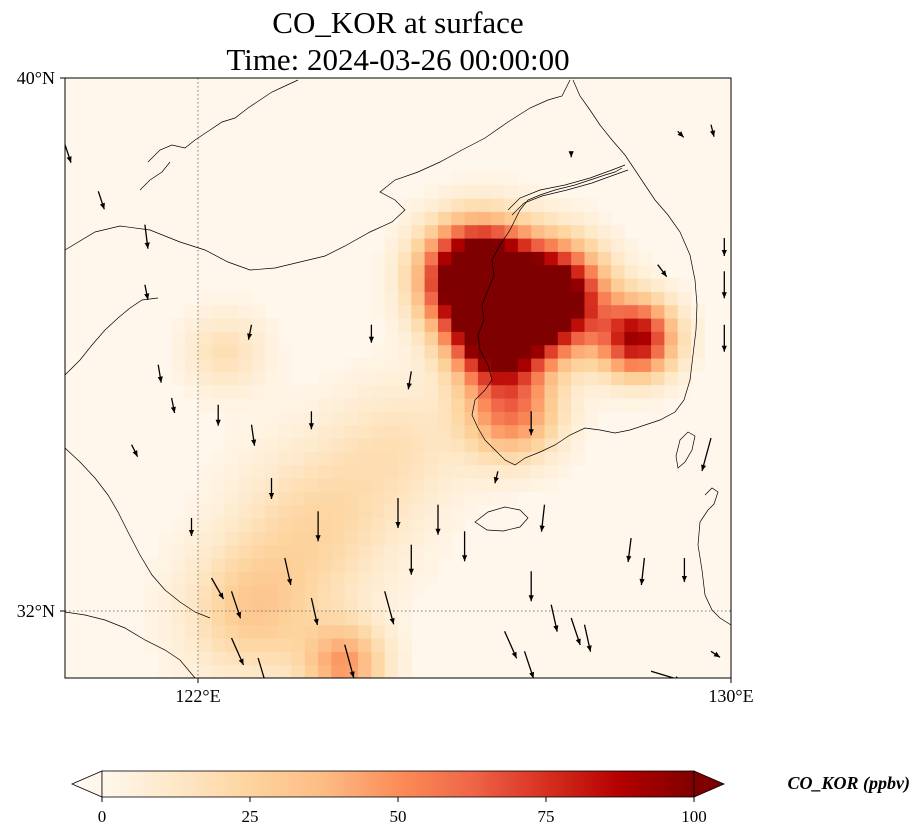  What do you see at coordinates (102, 816) in the screenshot?
I see `colorbar-tick-label: 0` at bounding box center [102, 816].